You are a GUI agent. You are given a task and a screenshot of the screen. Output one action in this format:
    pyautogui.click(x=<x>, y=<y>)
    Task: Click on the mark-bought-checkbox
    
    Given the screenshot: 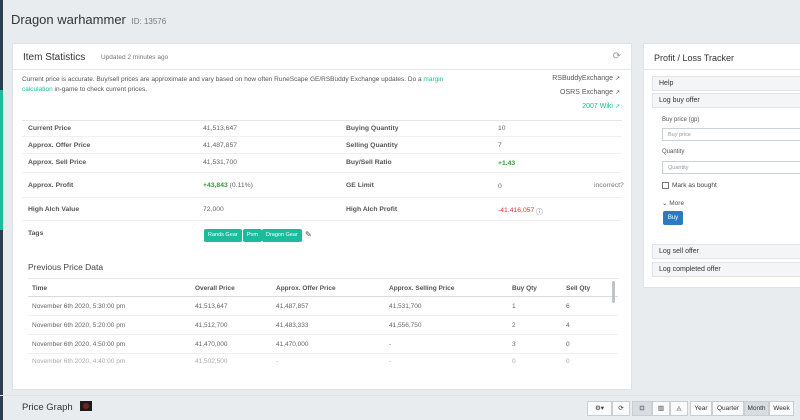 What is the action you would take?
    pyautogui.click(x=665, y=185)
    